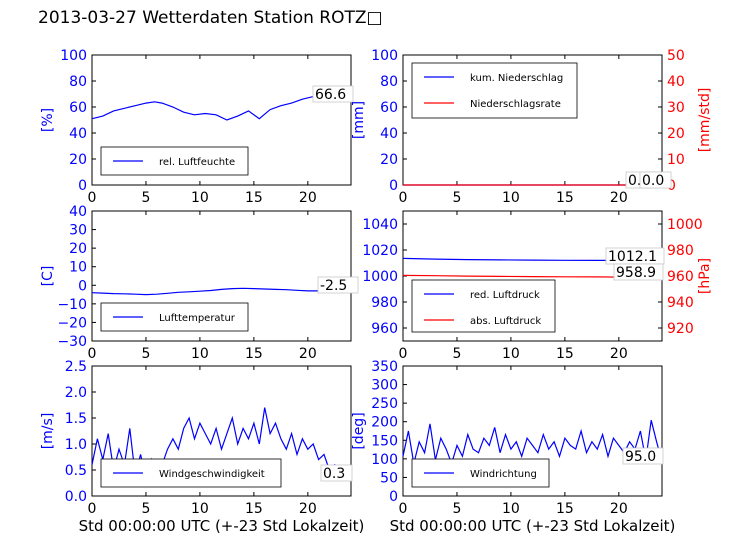  What do you see at coordinates (619, 198) in the screenshot?
I see `precipitation-x-tick-label: 20` at bounding box center [619, 198].